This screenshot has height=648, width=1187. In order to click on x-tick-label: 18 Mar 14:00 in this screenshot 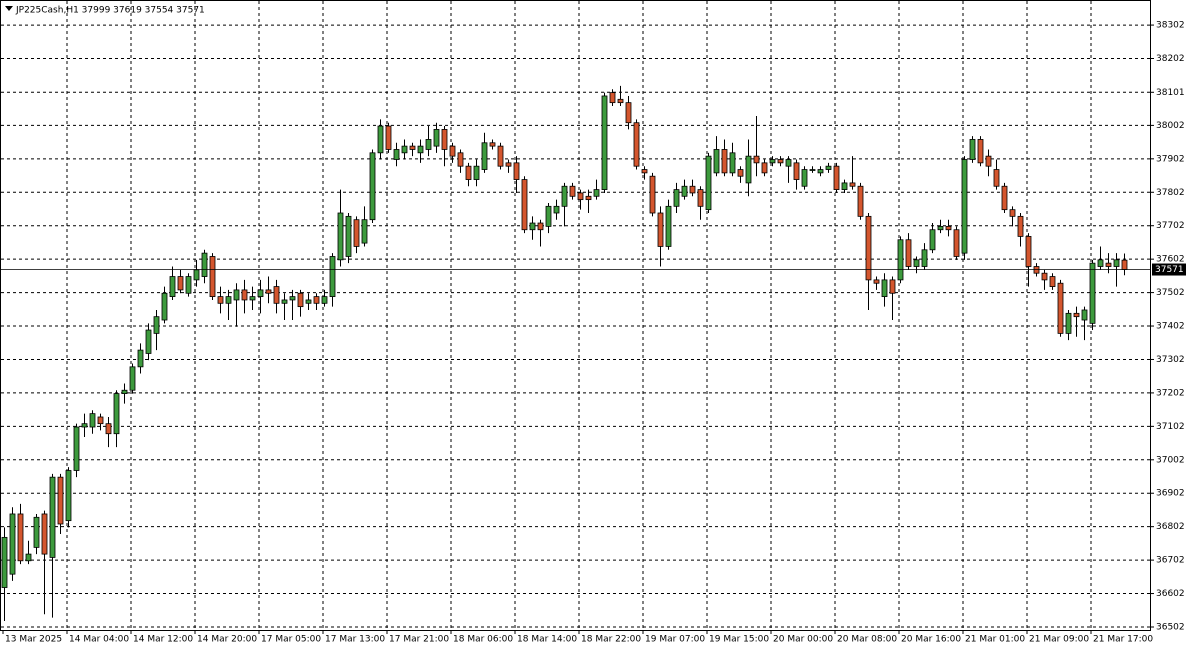, I will do `click(547, 640)`.